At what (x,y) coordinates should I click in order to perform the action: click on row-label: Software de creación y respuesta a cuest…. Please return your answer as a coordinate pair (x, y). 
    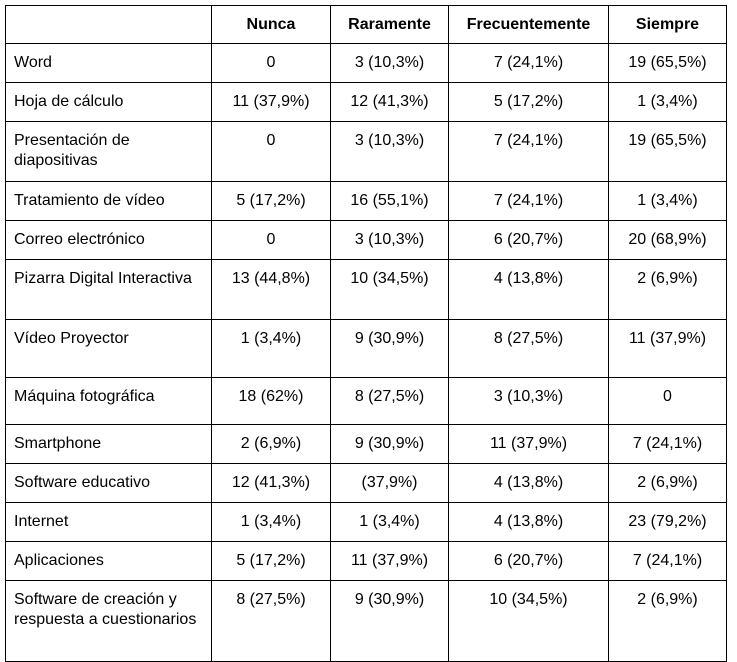
    Looking at the image, I should click on (108, 621).